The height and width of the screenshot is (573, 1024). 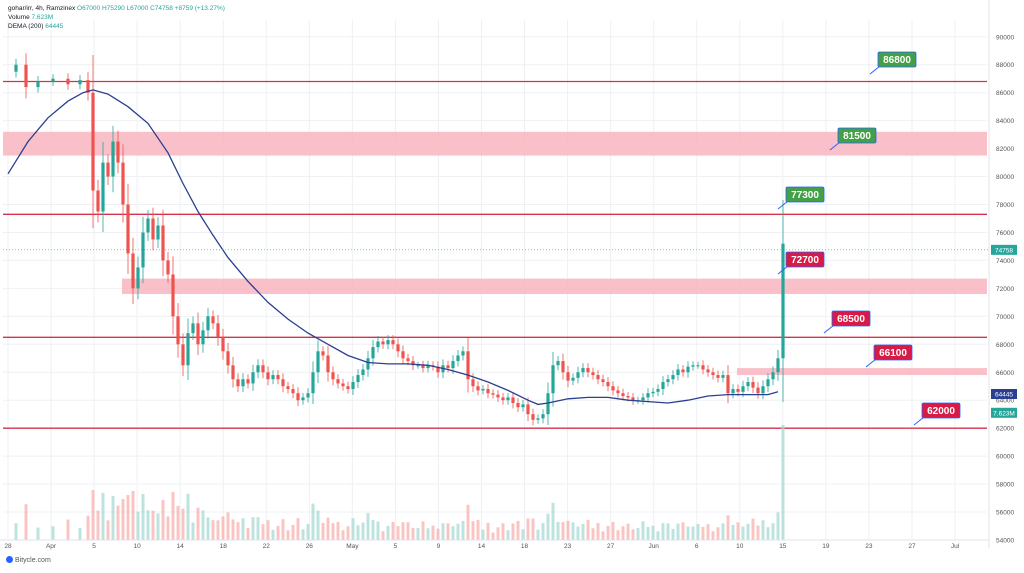 What do you see at coordinates (9, 559) in the screenshot?
I see `bitycle-logo-icon` at bounding box center [9, 559].